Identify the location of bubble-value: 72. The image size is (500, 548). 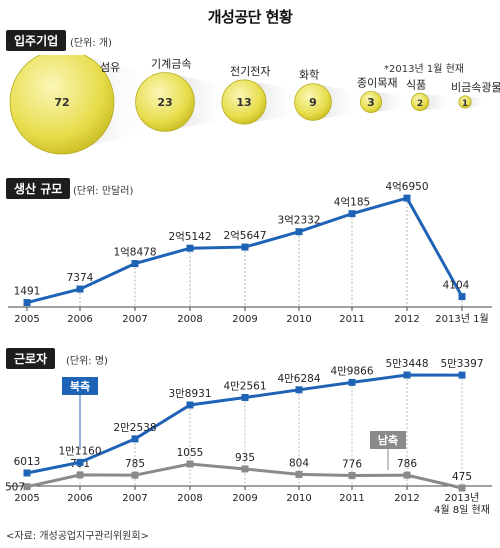
(61, 102).